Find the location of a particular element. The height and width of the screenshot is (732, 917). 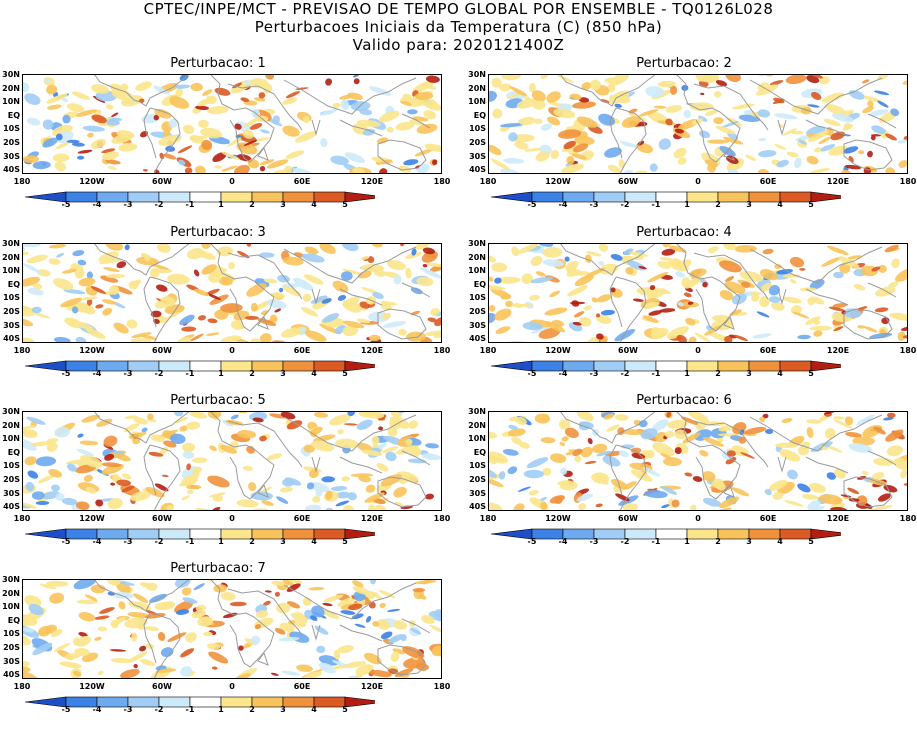

colorbar-label: 3 is located at coordinates (749, 204).